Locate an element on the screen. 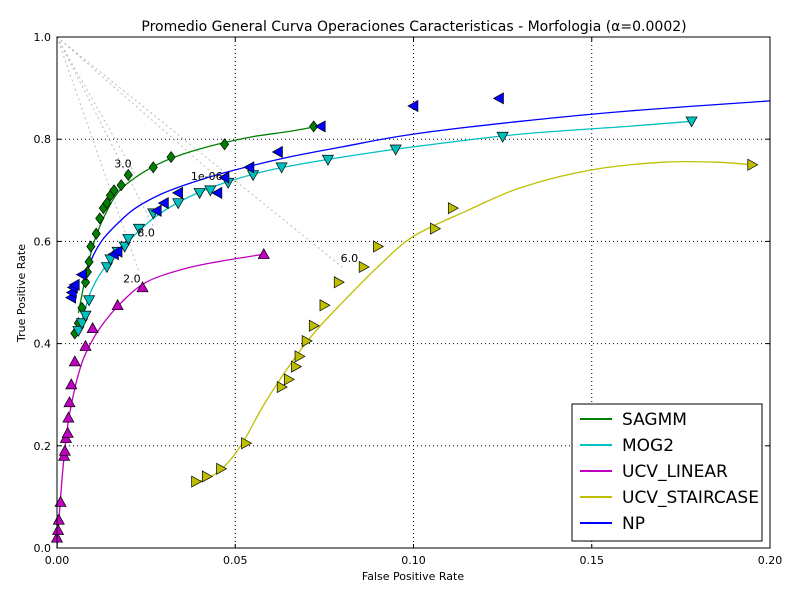  legend-label-ucv-staircase: UCV_STAIRCASE is located at coordinates (690, 498).